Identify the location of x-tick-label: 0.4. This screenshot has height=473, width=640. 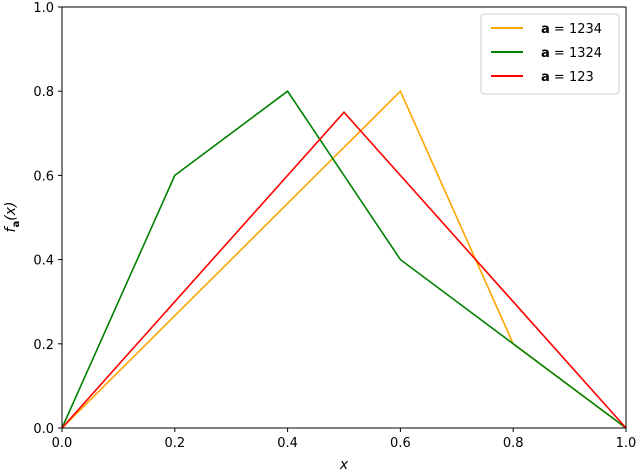
(287, 443).